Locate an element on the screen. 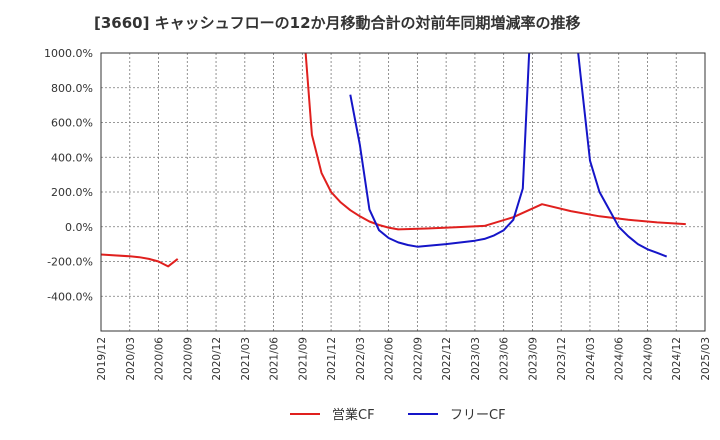 Image resolution: width=720 pixels, height=440 pixels. y-tick-label: 400.0% is located at coordinates (72, 157).